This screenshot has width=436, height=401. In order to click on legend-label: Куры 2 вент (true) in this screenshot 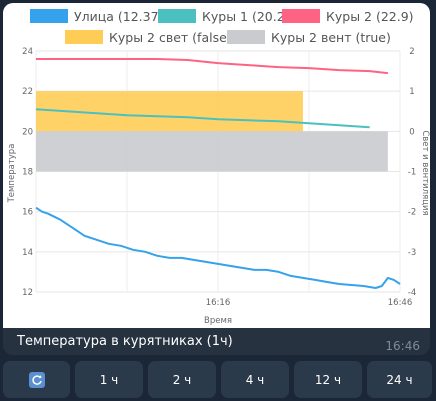, I will do `click(331, 37)`.